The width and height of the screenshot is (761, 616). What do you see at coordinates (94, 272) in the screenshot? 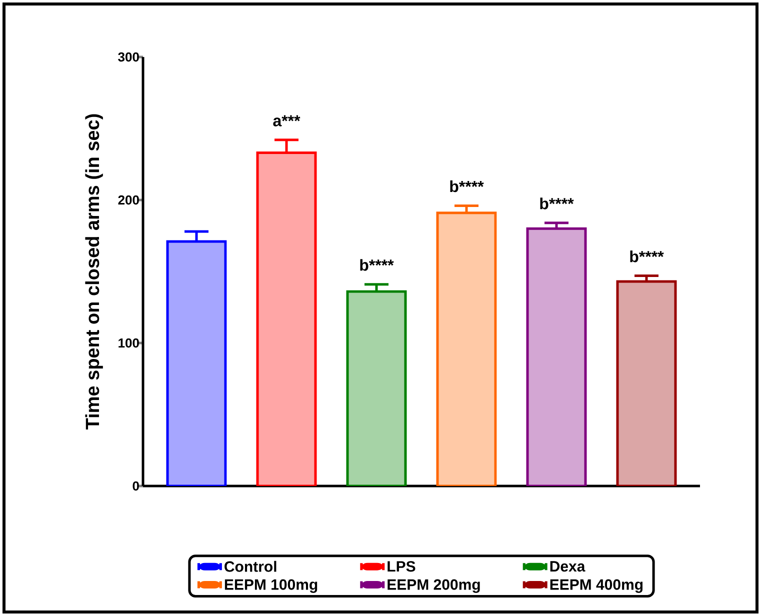
I see `y-axis-title: Time spent on closed arms (in sec)` at bounding box center [94, 272].